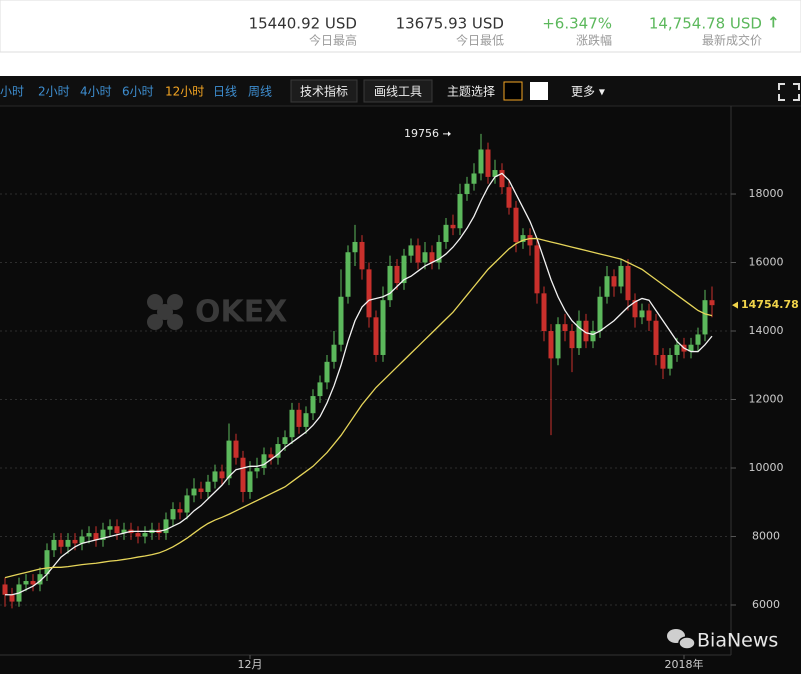 The image size is (801, 678). Describe the element at coordinates (766, 399) in the screenshot. I see `y-tick-label: 12000` at that location.